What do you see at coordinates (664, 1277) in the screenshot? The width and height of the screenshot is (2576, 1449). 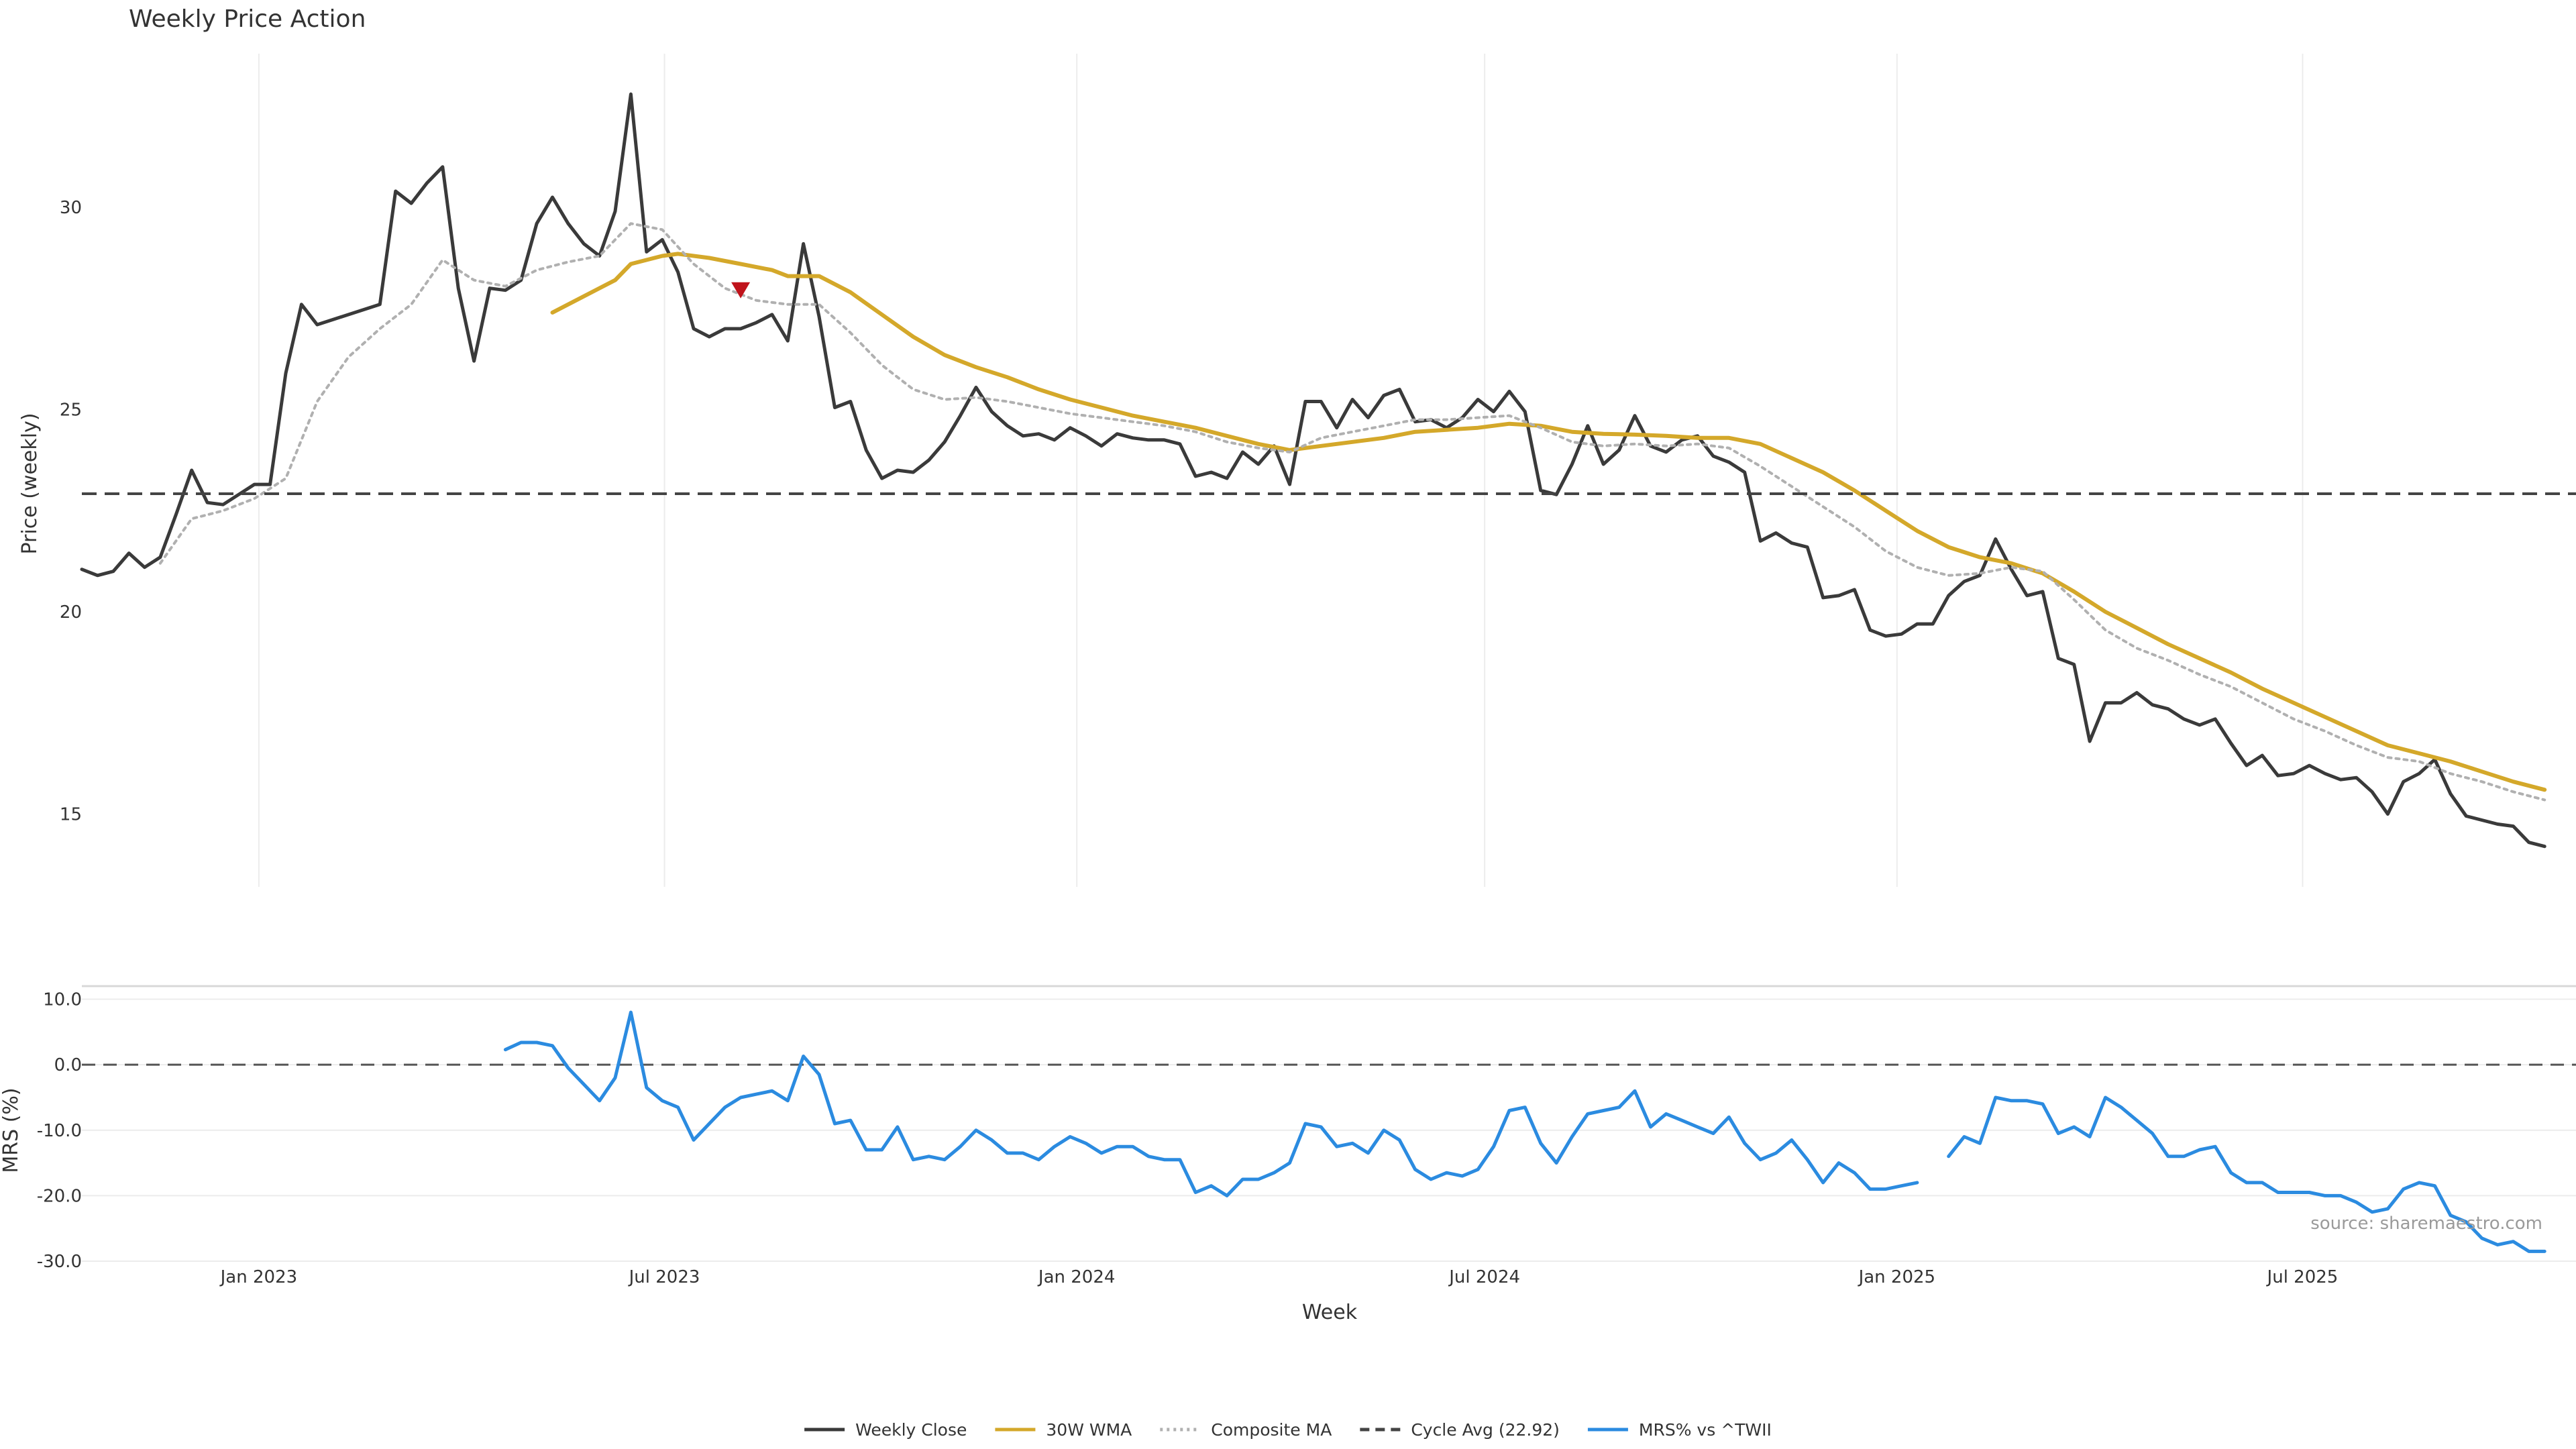 I see `x-tick-jul-2023: Jul 2023` at bounding box center [664, 1277].